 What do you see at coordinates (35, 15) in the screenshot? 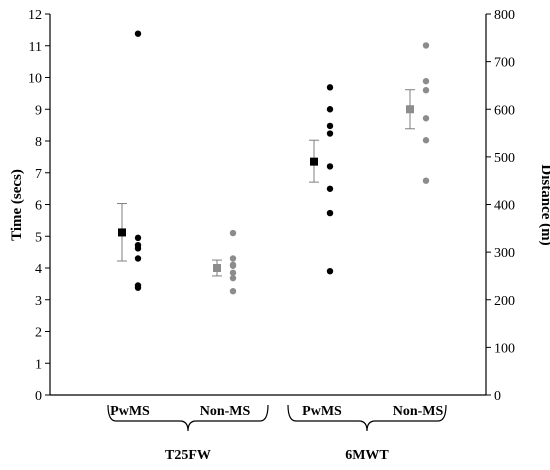
I see `left-tick-label: 12` at bounding box center [35, 15].